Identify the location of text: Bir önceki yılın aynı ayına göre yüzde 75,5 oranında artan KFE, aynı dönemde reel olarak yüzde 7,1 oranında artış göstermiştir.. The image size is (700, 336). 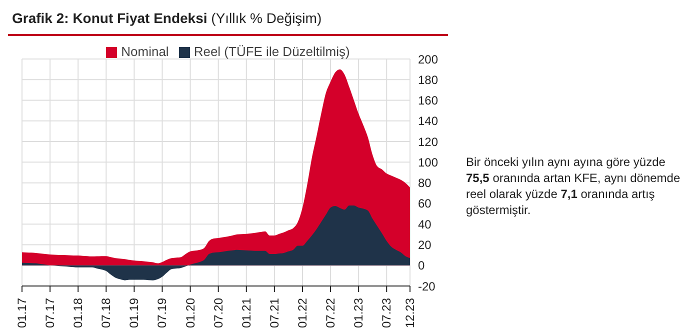
(573, 186).